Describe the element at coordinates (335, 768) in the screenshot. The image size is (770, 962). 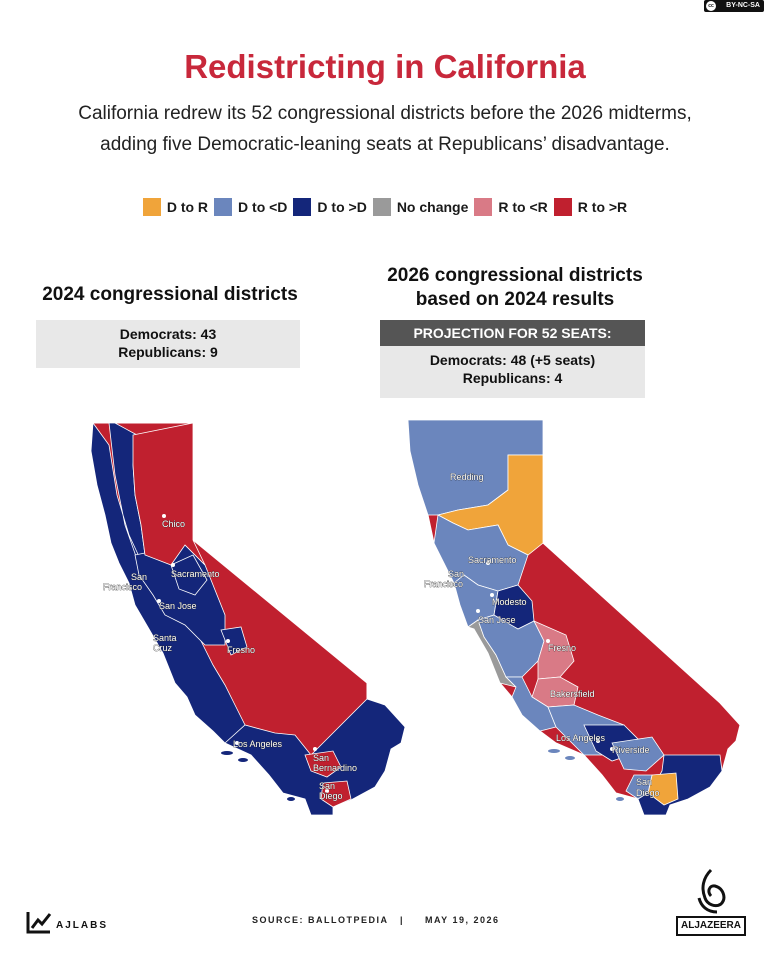
I see `city-label-bernardino: Bernardino` at that location.